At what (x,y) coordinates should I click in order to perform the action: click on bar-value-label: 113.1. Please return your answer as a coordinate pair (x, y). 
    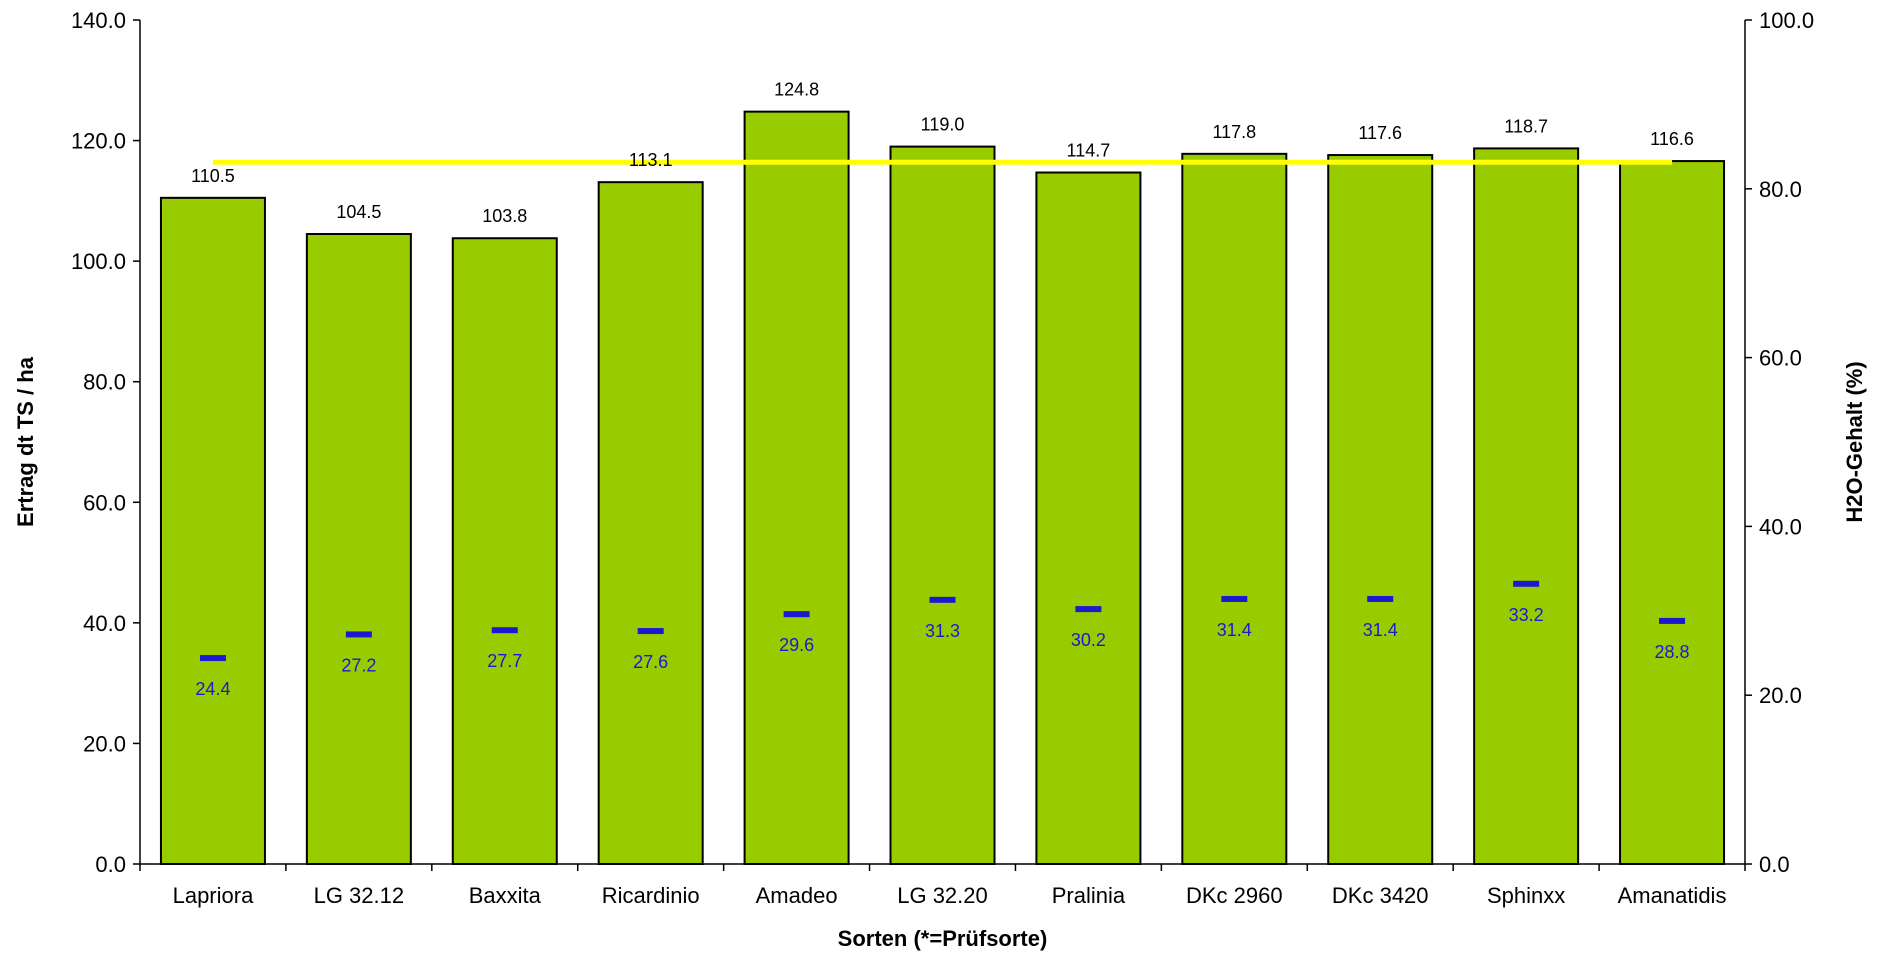
    Looking at the image, I should click on (651, 160).